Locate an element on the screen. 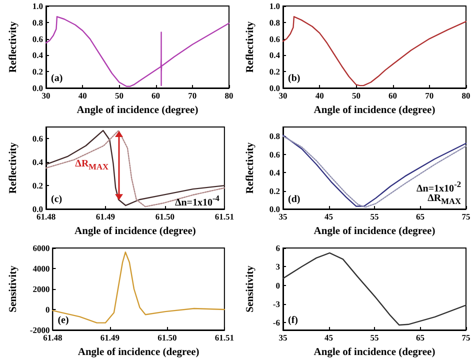 The image size is (474, 364). y-tick-label: 2000 is located at coordinates (41, 289).